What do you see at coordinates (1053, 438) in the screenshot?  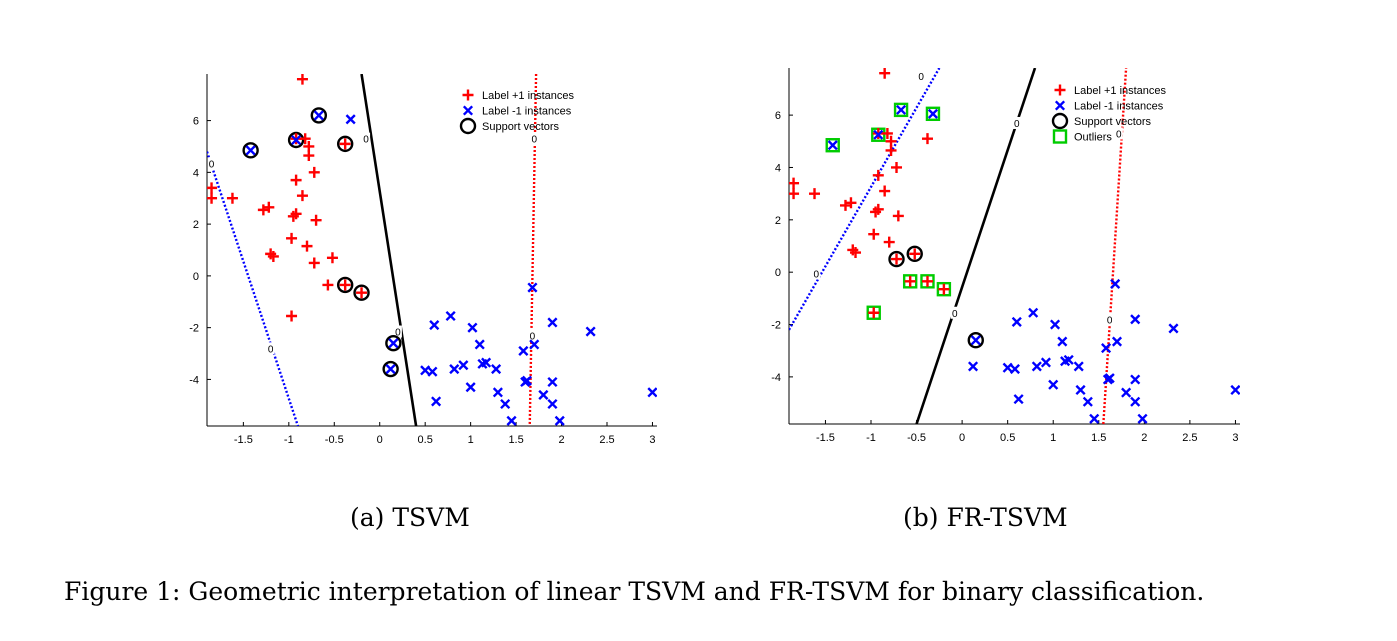 I see `x-tick-label: 1` at bounding box center [1053, 438].